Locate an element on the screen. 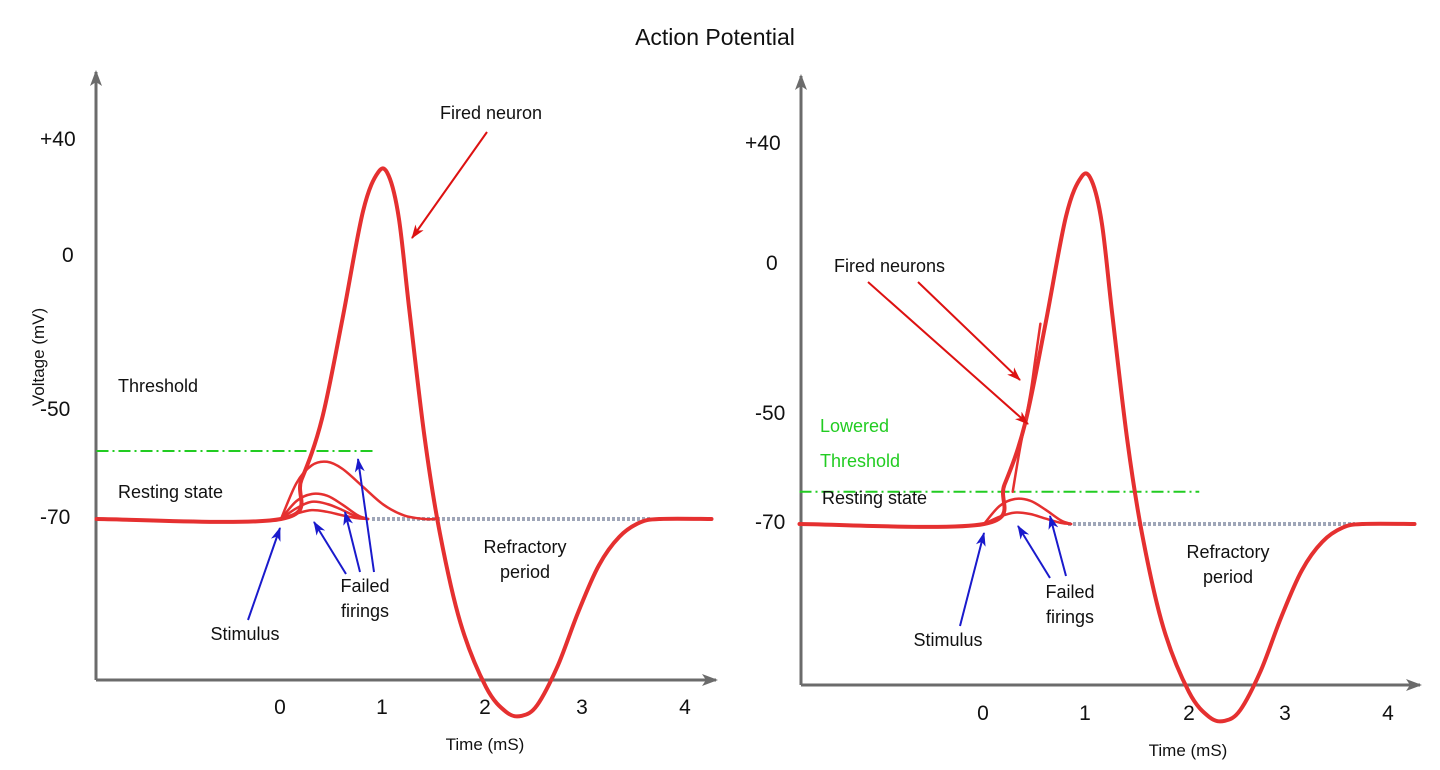 This screenshot has width=1440, height=770. left-y-tick-label: -50 is located at coordinates (55, 409).